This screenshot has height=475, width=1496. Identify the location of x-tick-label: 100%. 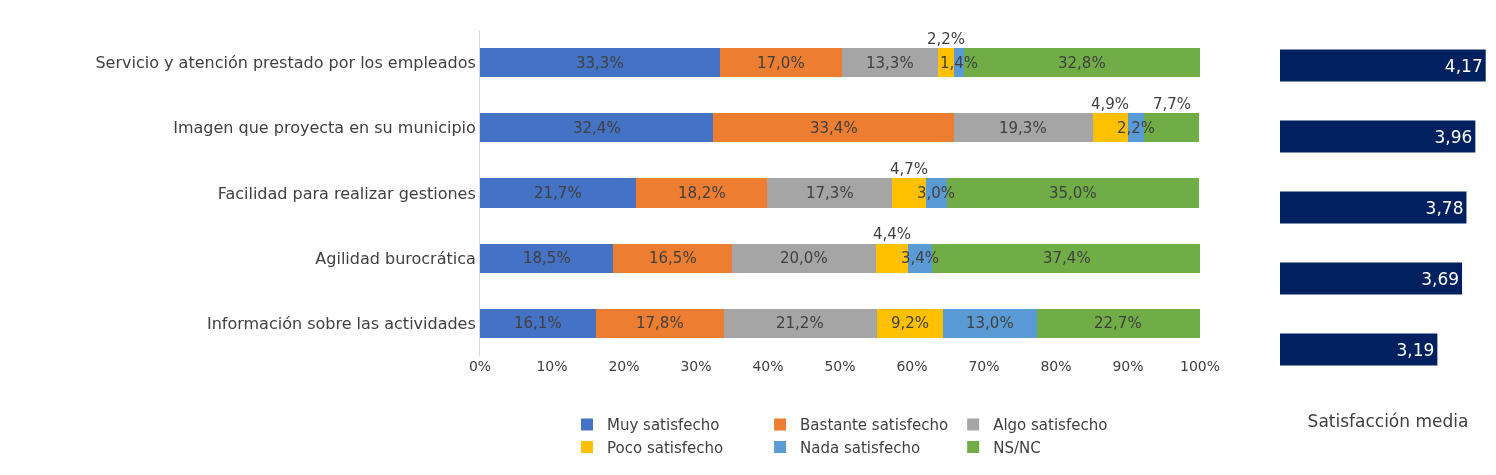
(1200, 366).